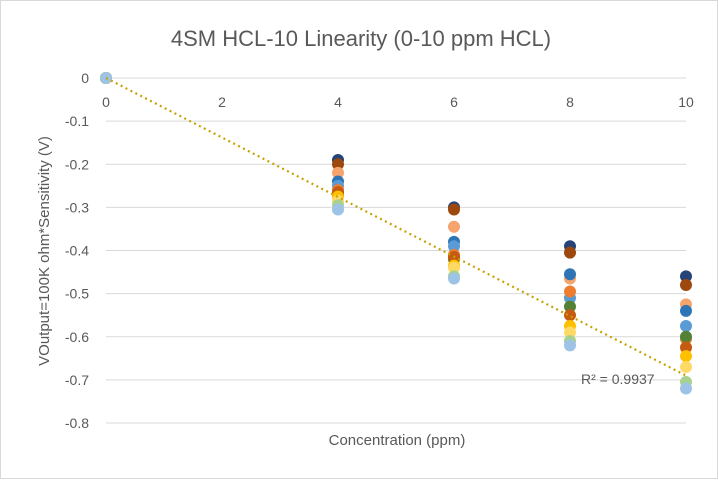  Describe the element at coordinates (85, 78) in the screenshot. I see `y-tick-label: 0` at that location.